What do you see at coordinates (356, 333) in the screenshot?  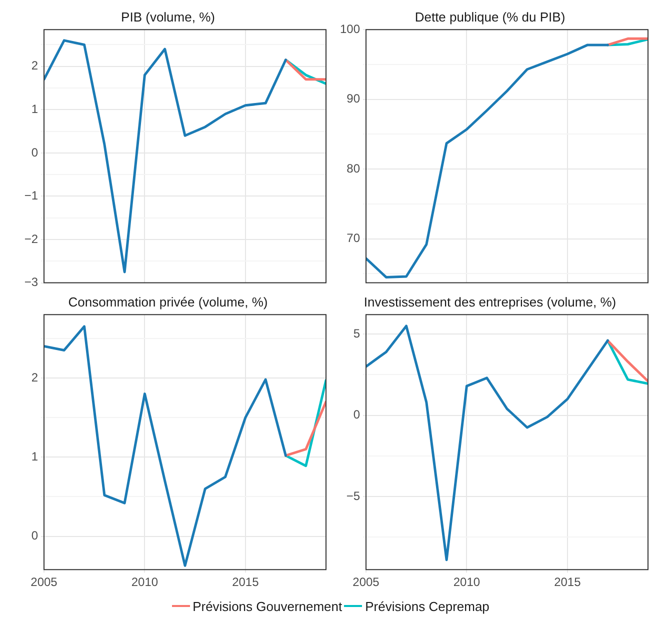 I see `y-tick-label: 5` at bounding box center [356, 333].